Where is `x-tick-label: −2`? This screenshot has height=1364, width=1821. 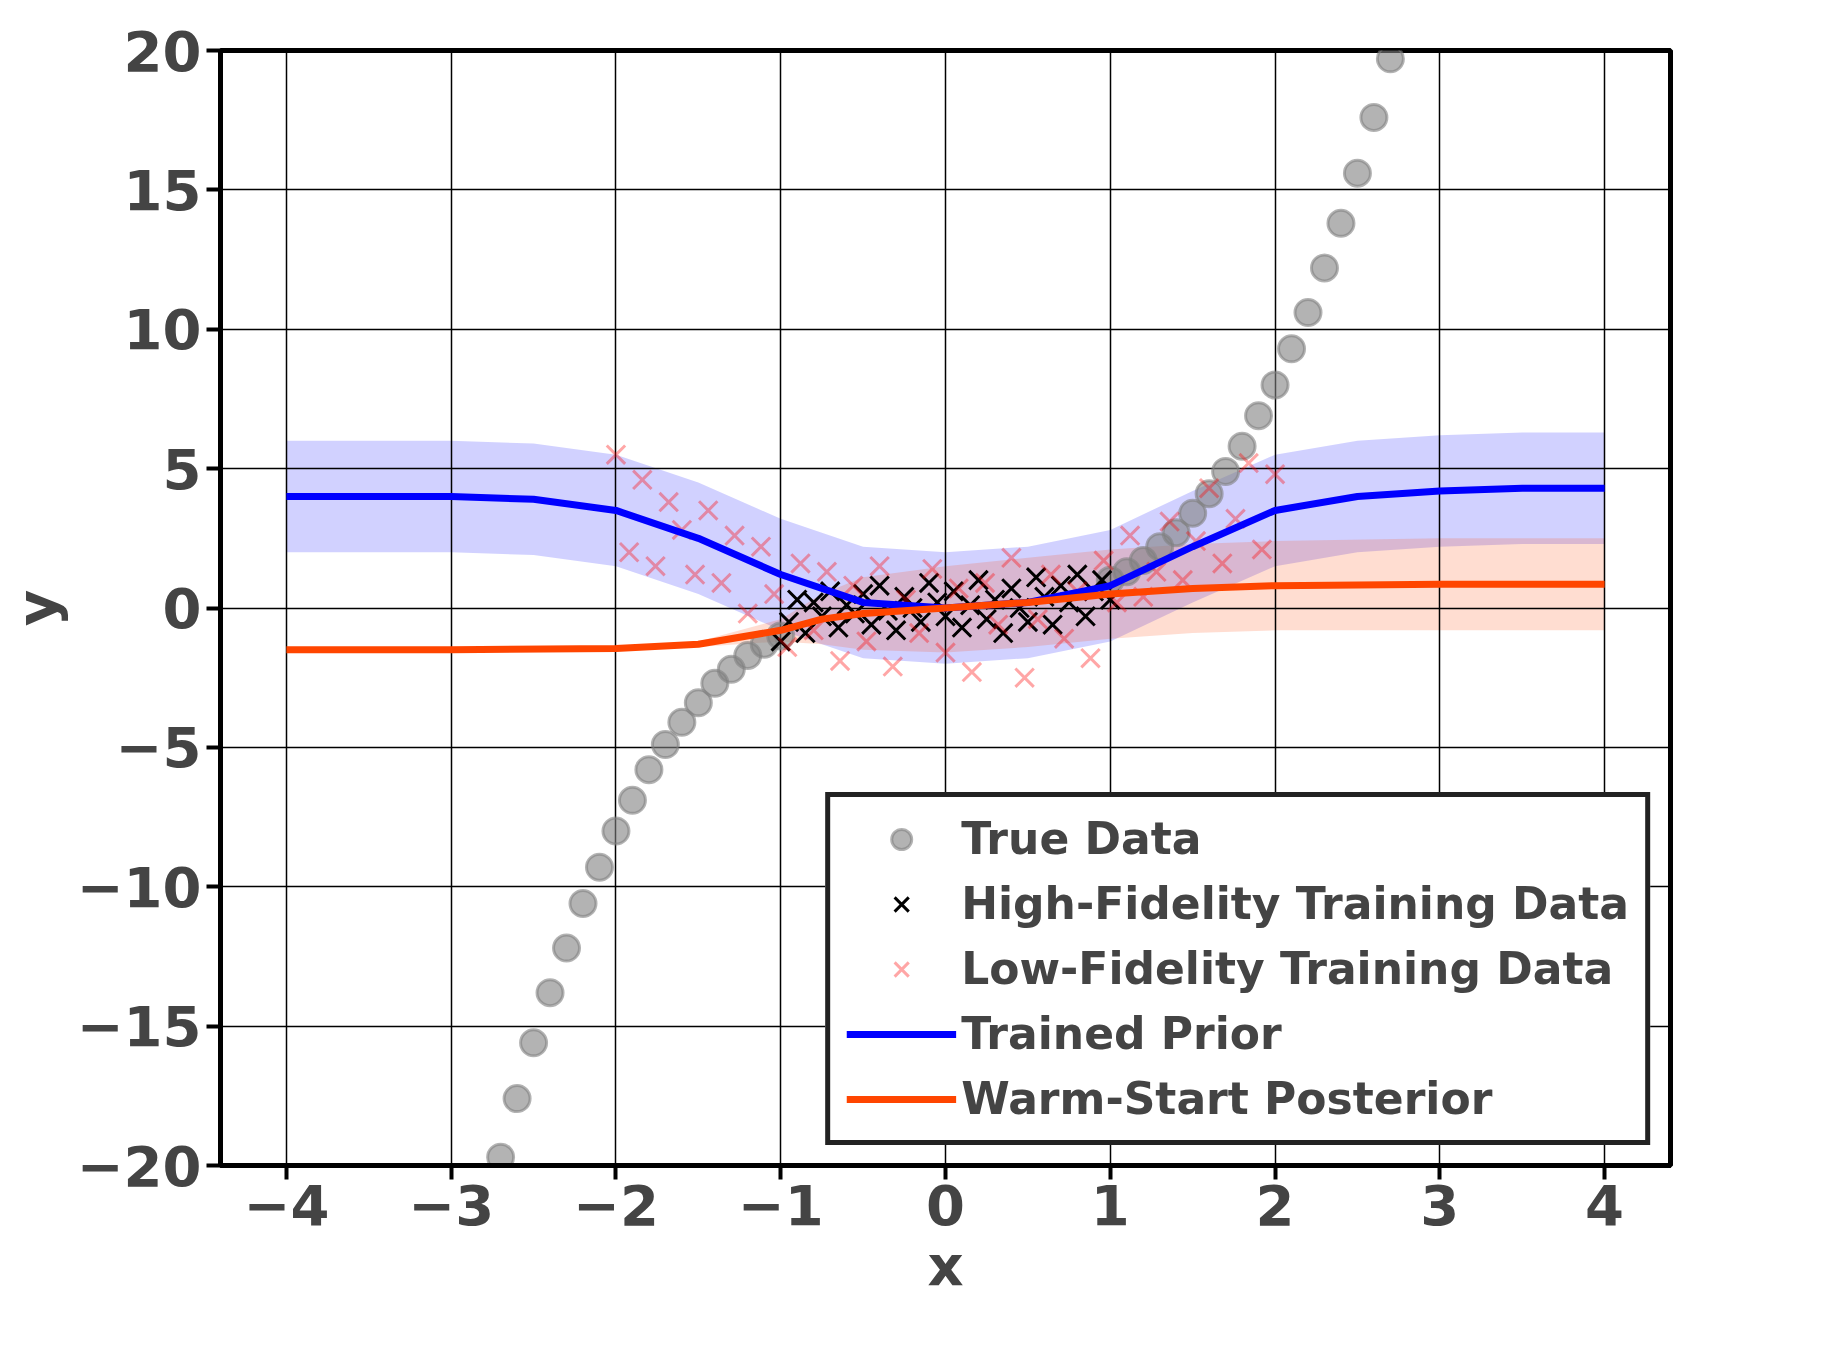 x-tick-label: −2 is located at coordinates (616, 1205).